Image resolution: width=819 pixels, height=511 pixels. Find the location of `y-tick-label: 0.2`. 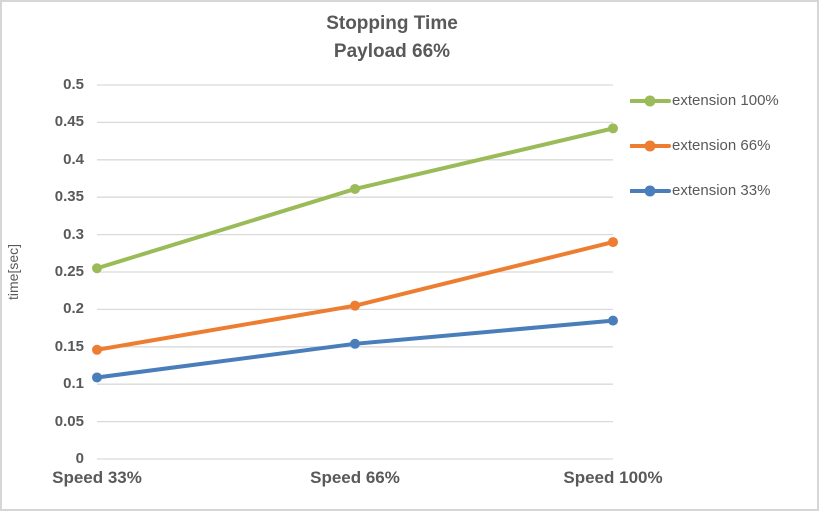

y-tick-label: 0.2 is located at coordinates (73, 309).